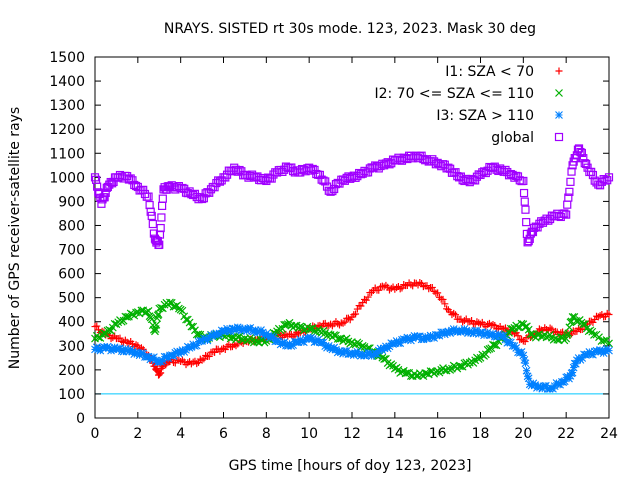 The image size is (640, 480). Describe the element at coordinates (512, 138) in the screenshot. I see `legend-label: global` at that location.